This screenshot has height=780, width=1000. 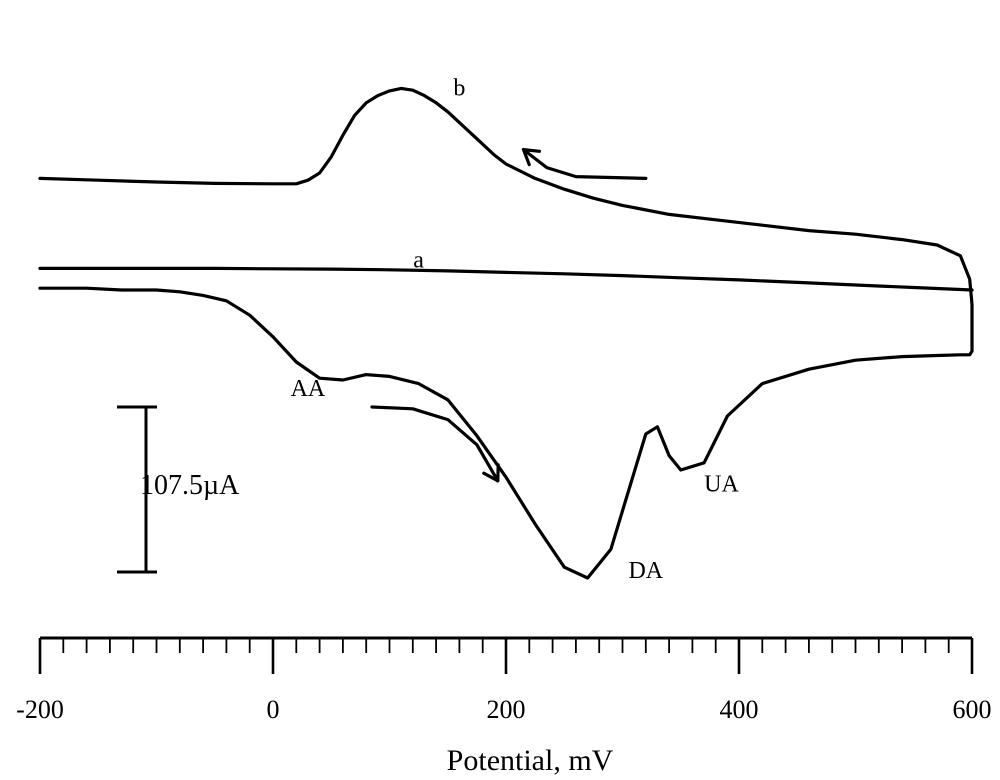 What do you see at coordinates (509, 315) in the screenshot?
I see `sweep-arrows-layer` at bounding box center [509, 315].